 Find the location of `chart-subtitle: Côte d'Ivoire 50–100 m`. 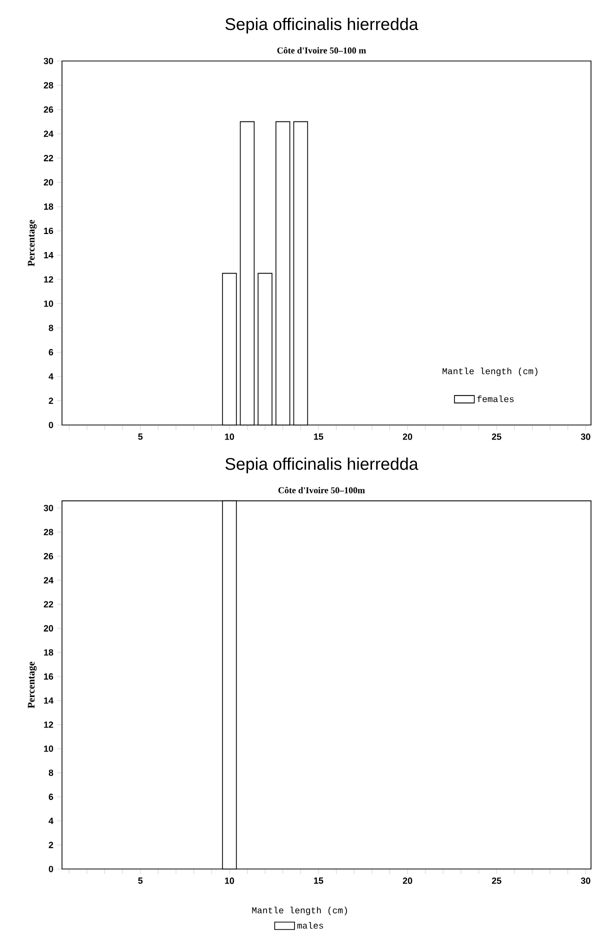

chart-subtitle: Côte d'Ivoire 50–100 m is located at coordinates (321, 50).